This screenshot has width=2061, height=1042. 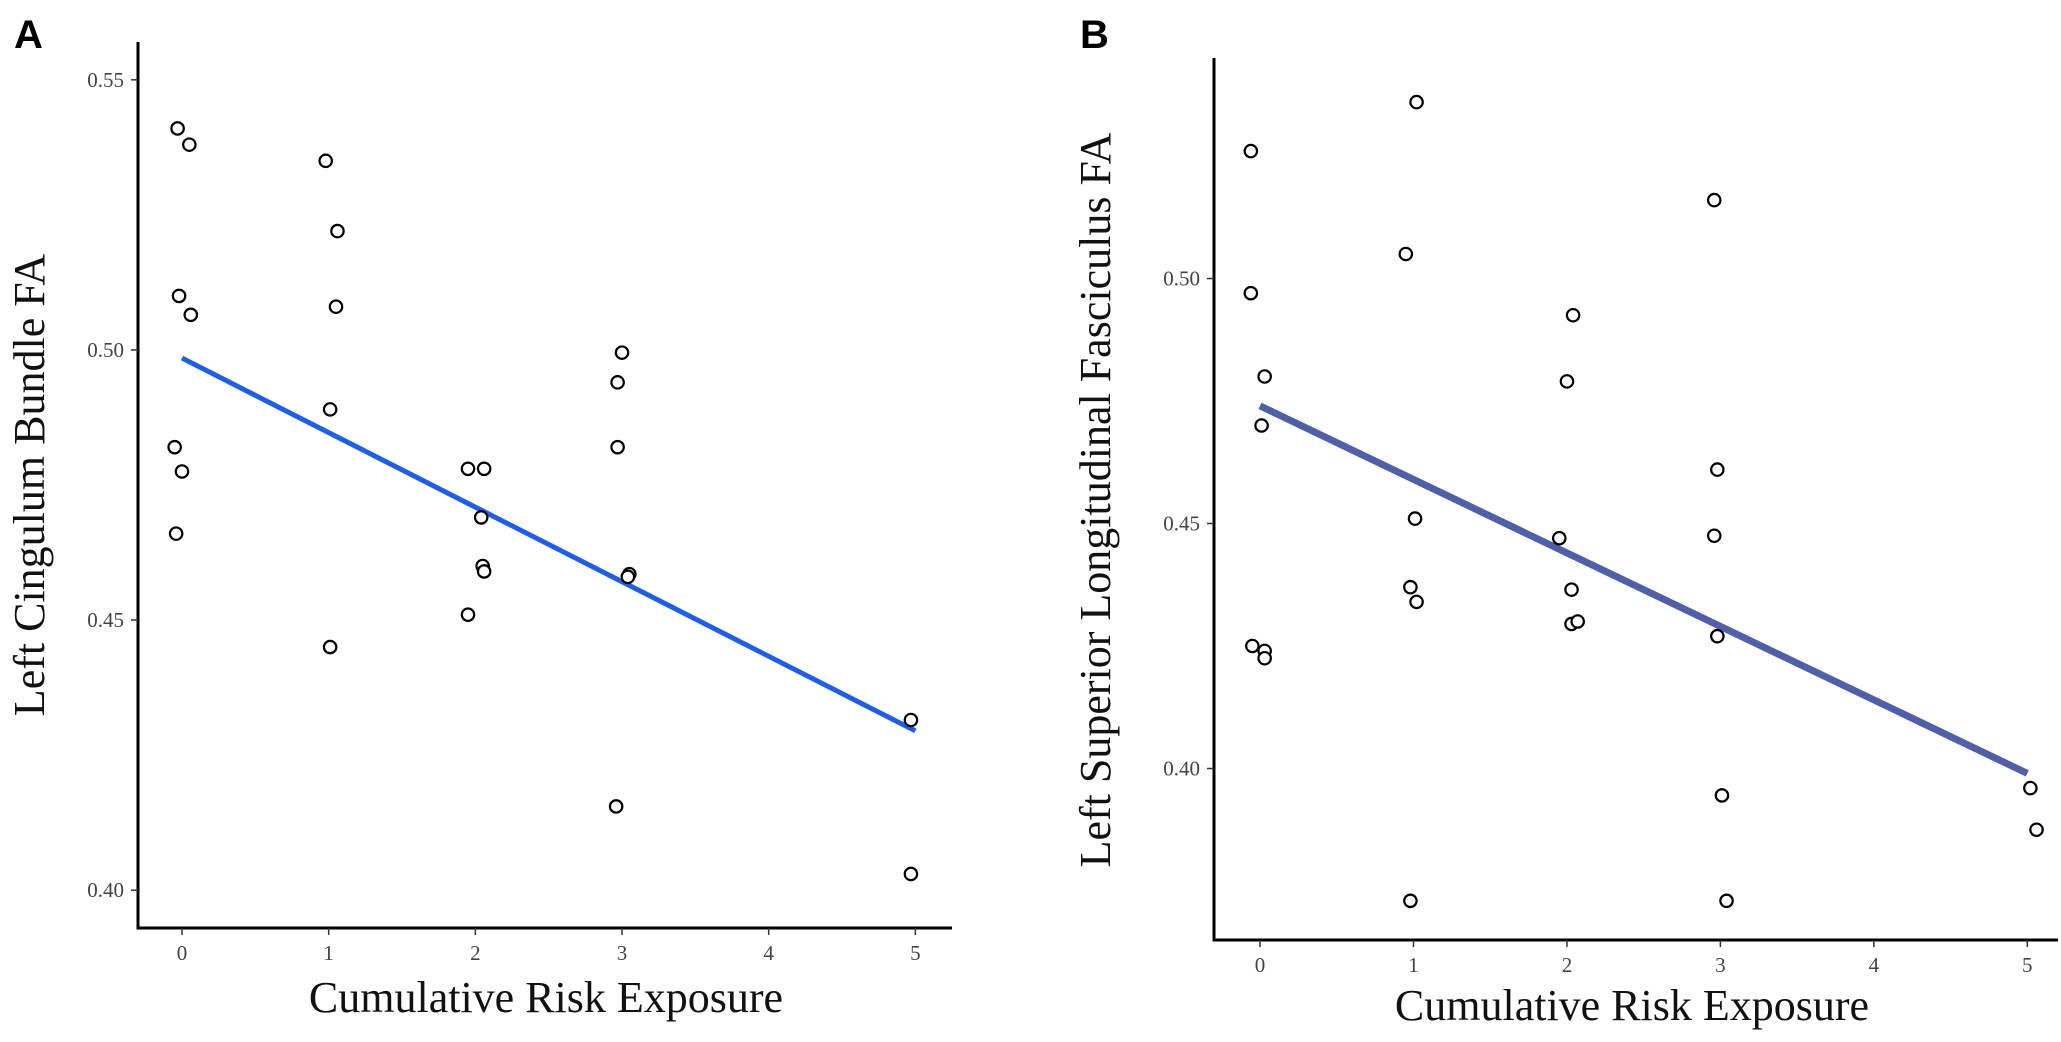 I want to click on panel-b-x-tick-label: 0, so click(x=1260, y=965).